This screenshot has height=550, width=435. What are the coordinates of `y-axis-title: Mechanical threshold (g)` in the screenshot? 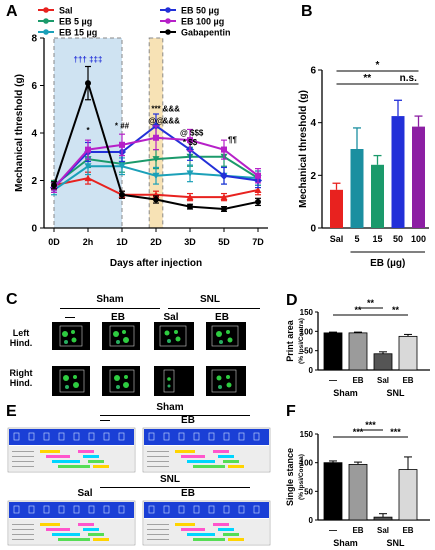 It's located at (303, 149).